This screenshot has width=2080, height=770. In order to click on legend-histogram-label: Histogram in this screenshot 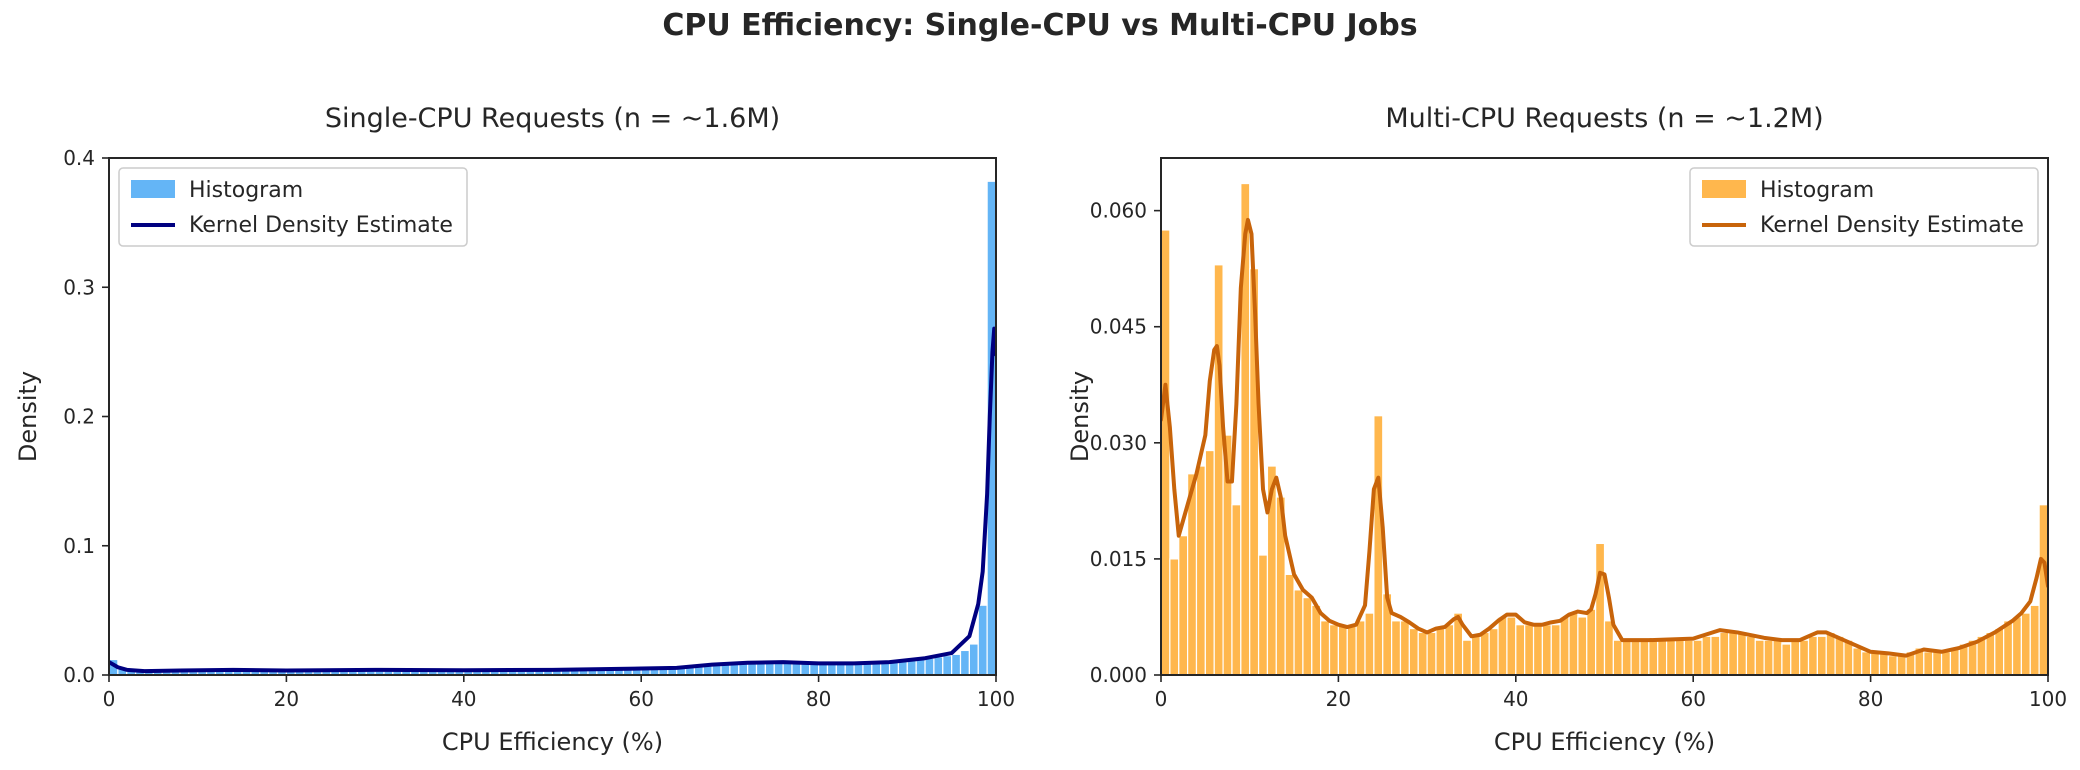, I will do `click(246, 190)`.